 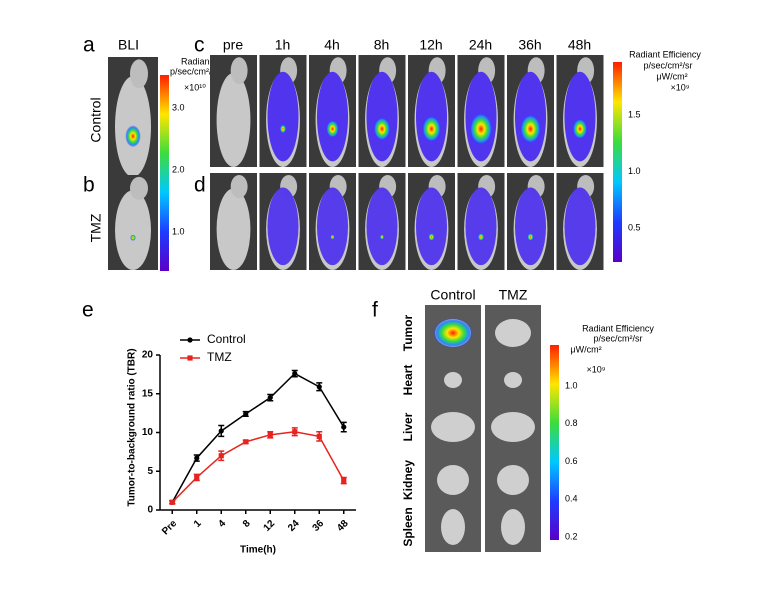 What do you see at coordinates (150, 510) in the screenshot?
I see `y-tick-label: 0` at bounding box center [150, 510].